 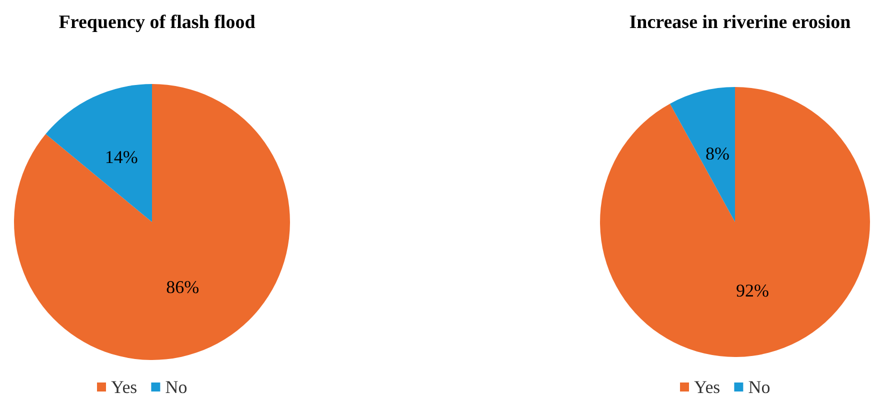 I want to click on data-label: 92%, so click(x=753, y=290).